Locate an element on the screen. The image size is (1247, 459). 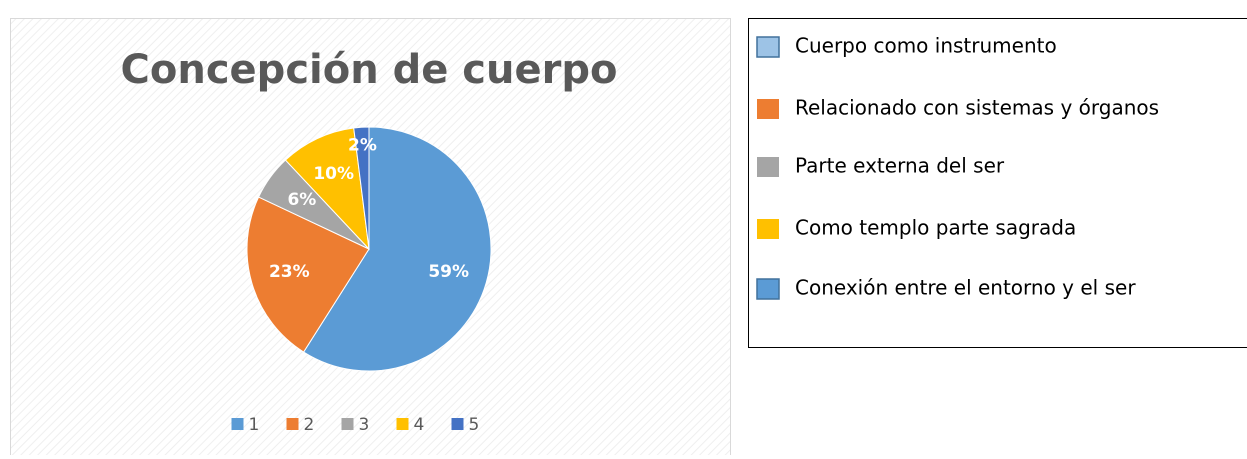
legend-box-label: Como templo parte sagrada is located at coordinates (935, 228).